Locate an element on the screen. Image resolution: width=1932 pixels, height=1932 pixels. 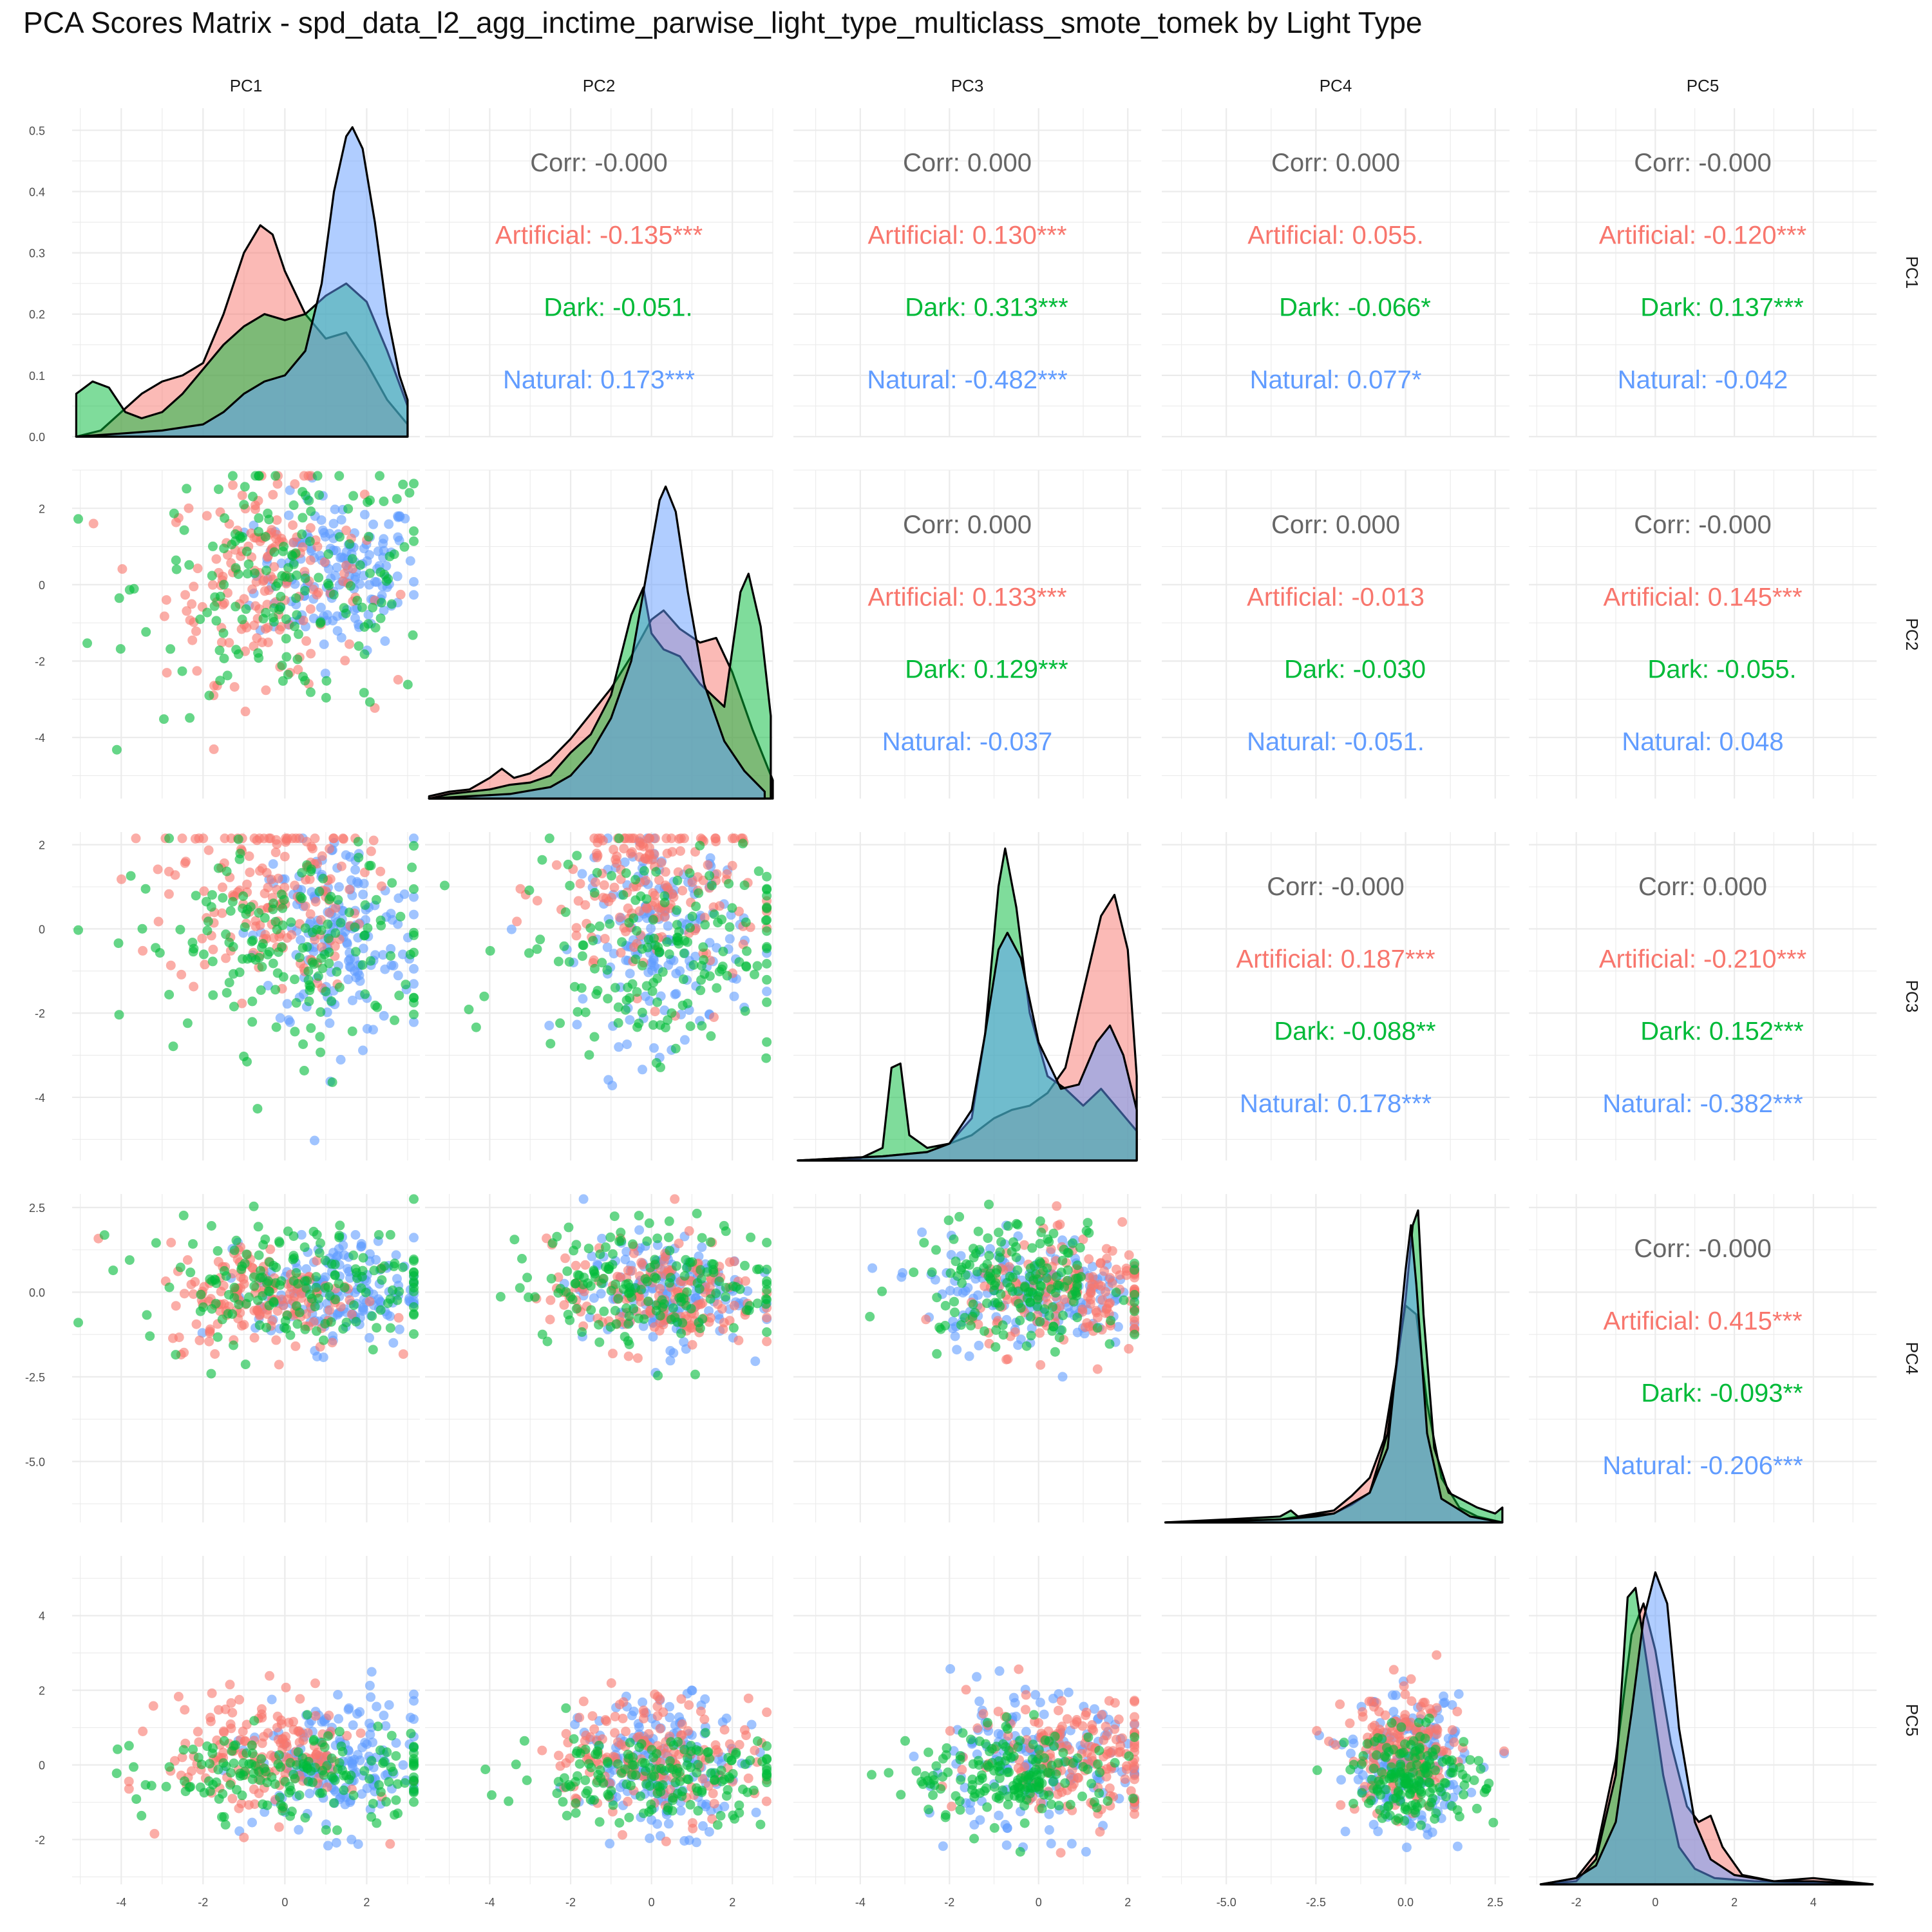
strip-label-top-PC1: PC1 is located at coordinates (247, 85).